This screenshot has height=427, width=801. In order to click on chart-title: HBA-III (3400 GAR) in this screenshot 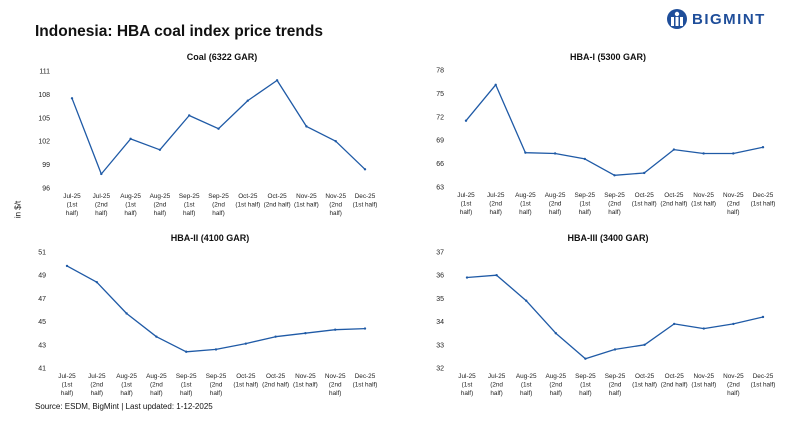, I will do `click(607, 238)`.